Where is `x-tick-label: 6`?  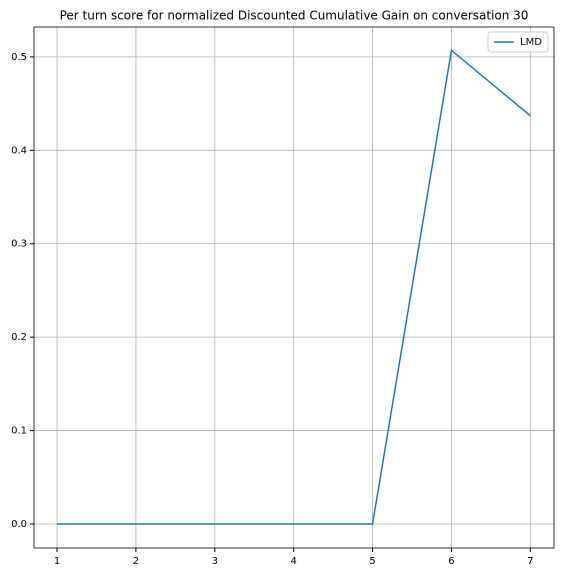
x-tick-label: 6 is located at coordinates (451, 561).